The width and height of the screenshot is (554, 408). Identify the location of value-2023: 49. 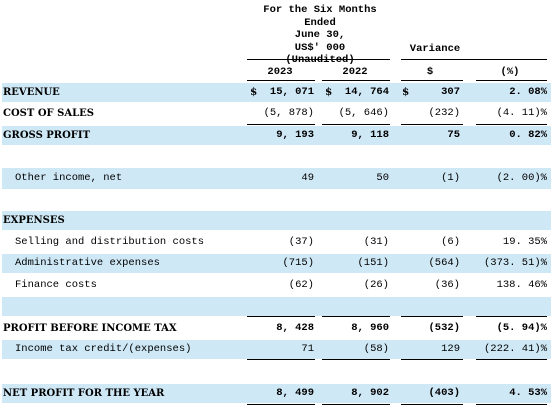
(307, 178).